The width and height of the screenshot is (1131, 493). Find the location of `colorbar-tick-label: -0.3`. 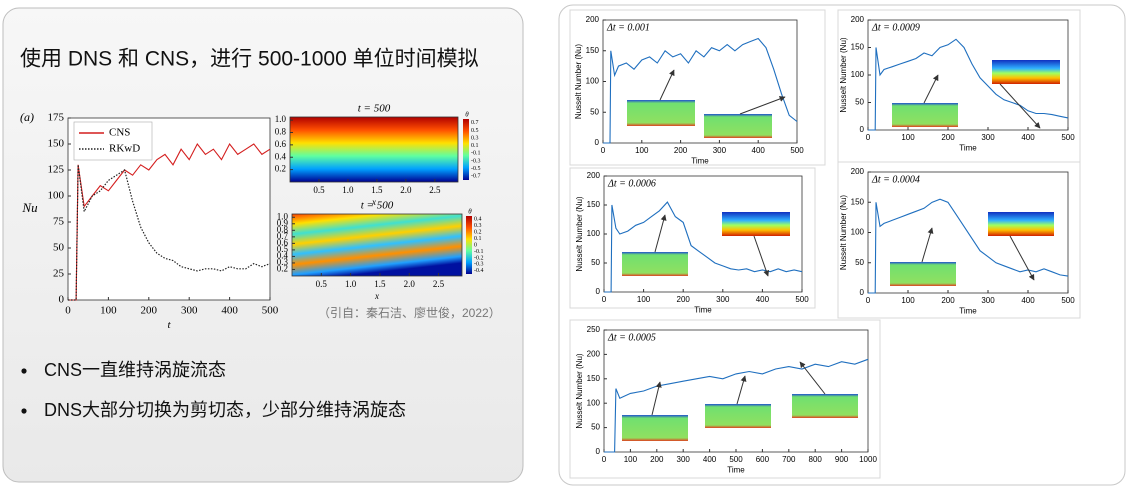

colorbar-tick-label: -0.3 is located at coordinates (476, 161).